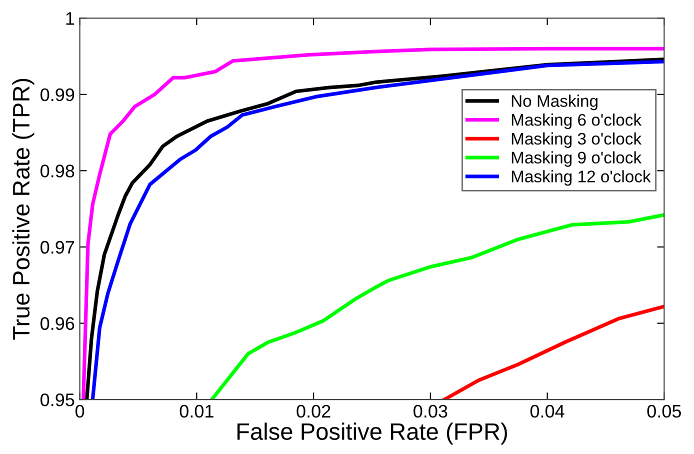  I want to click on y-axis-title: True Positive Rate (TPR), so click(23, 209).